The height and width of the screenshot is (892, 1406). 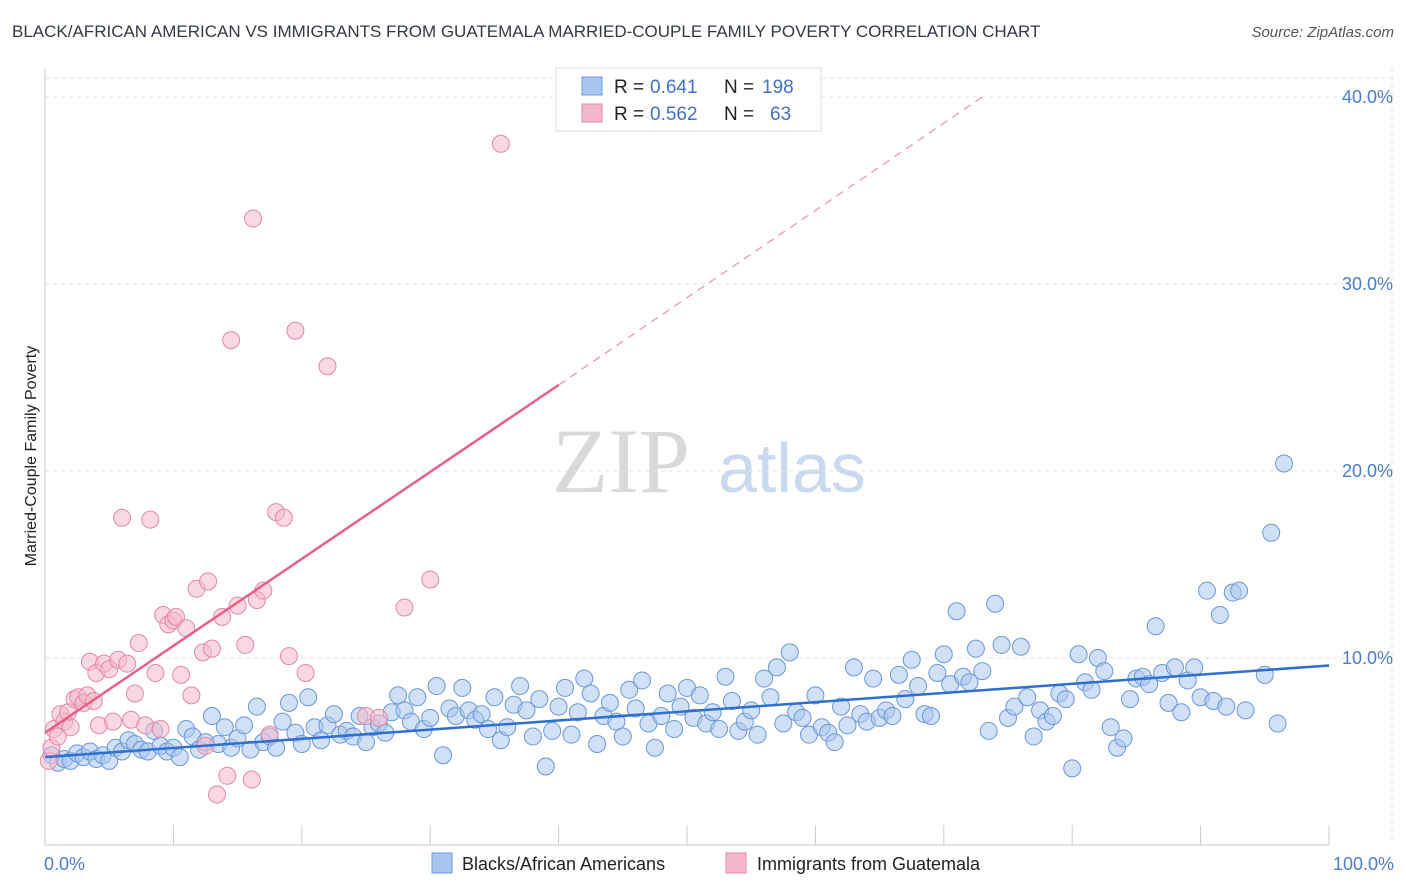 I want to click on bottom-legend-swatch-blue, so click(x=442, y=863).